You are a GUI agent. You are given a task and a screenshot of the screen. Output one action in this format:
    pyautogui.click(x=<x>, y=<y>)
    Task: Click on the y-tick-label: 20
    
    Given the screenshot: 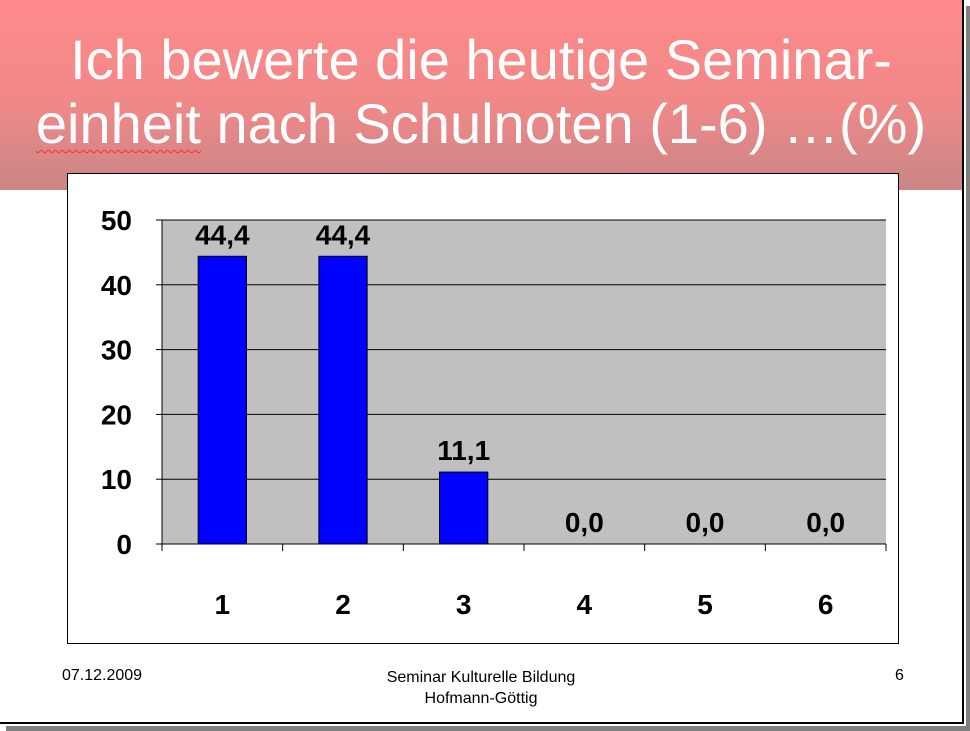 What is the action you would take?
    pyautogui.click(x=116, y=414)
    